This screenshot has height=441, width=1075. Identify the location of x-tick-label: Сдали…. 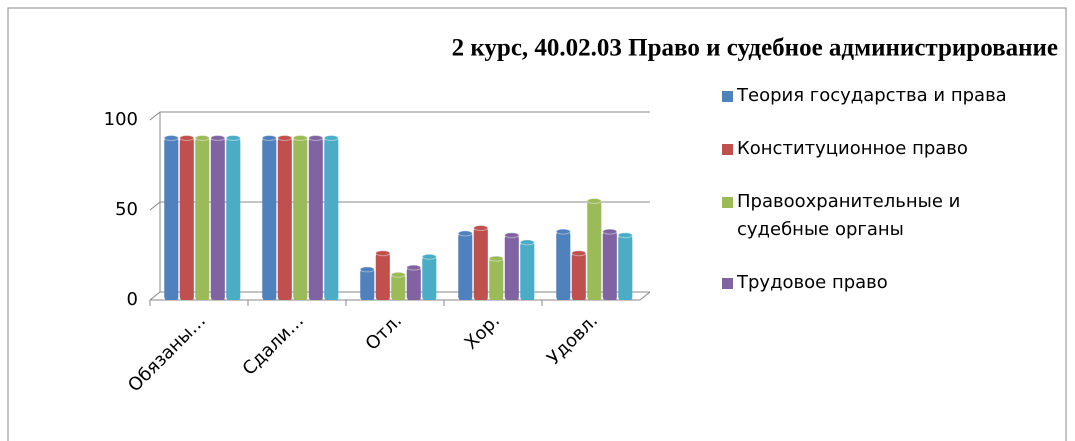
(273, 344).